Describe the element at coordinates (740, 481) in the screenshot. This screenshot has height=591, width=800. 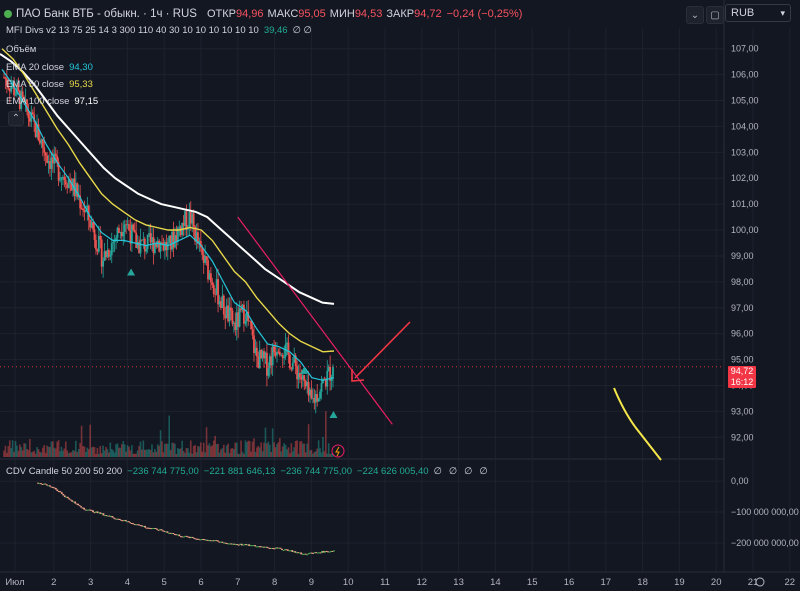
I see `cdv-tick-label: 0,00` at that location.